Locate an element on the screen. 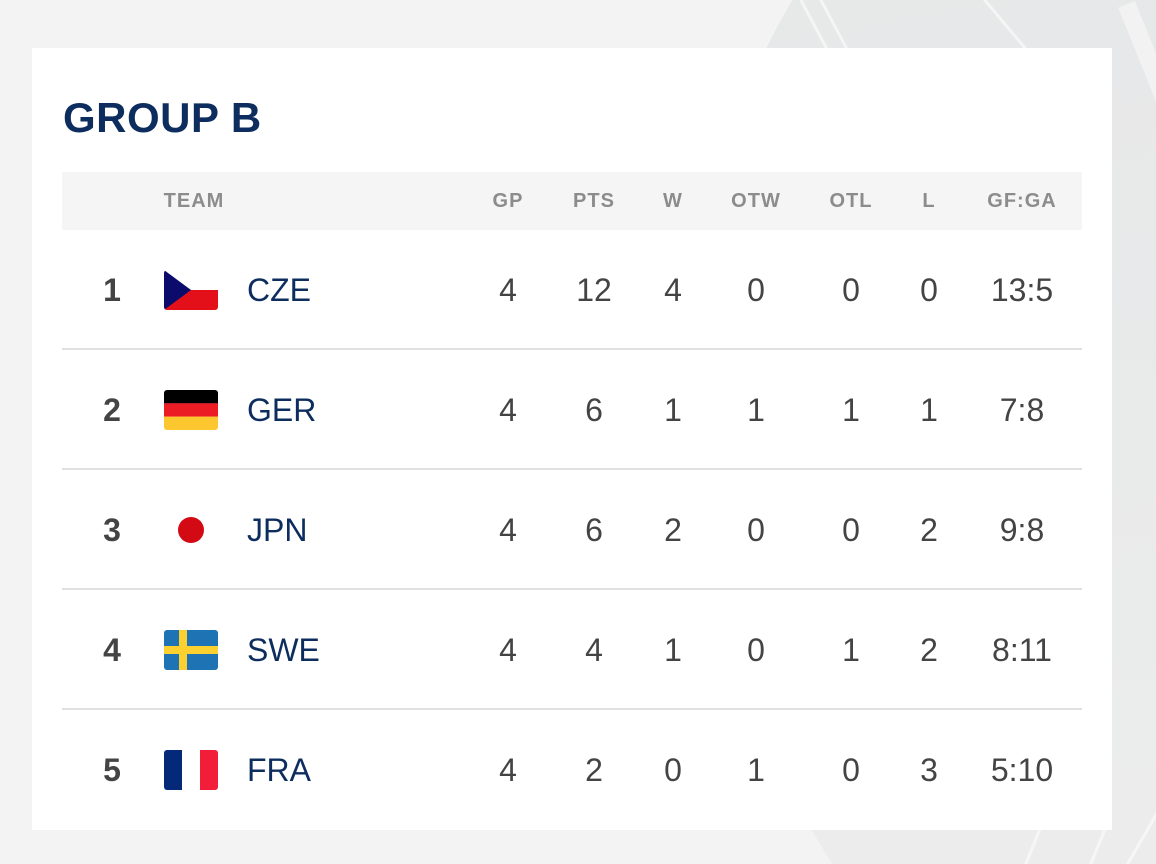  table-row: 1 CZE 4 12 4 0 0 0 13:5 is located at coordinates (572, 290).